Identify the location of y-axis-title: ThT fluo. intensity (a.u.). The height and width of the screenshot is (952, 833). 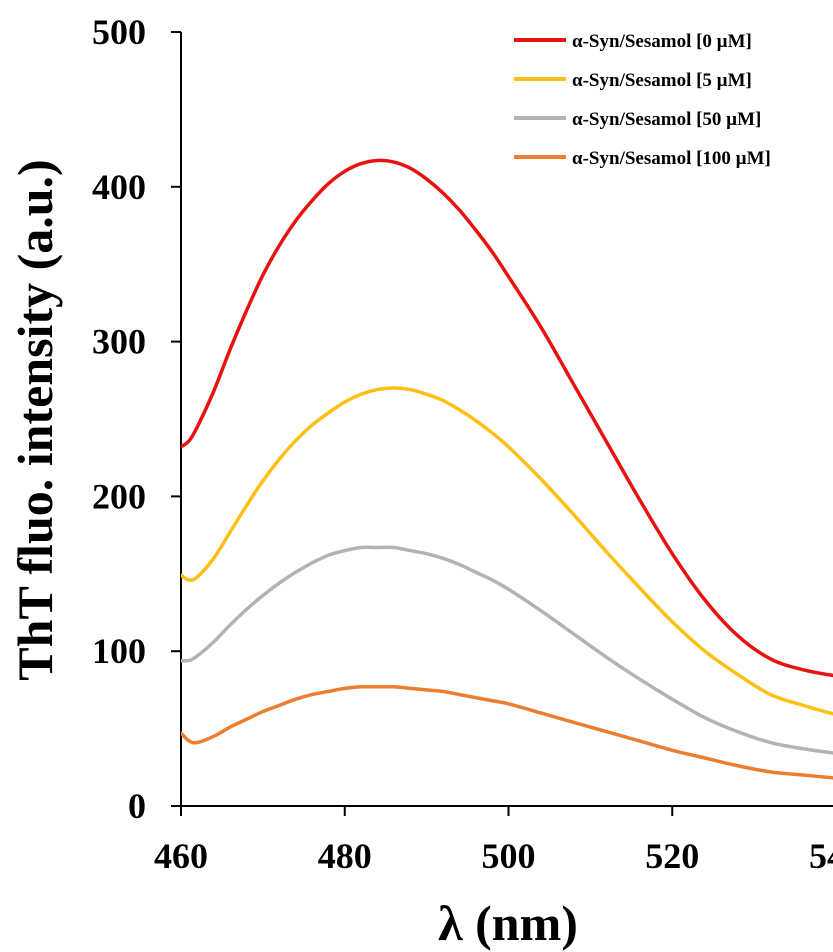
(35, 419).